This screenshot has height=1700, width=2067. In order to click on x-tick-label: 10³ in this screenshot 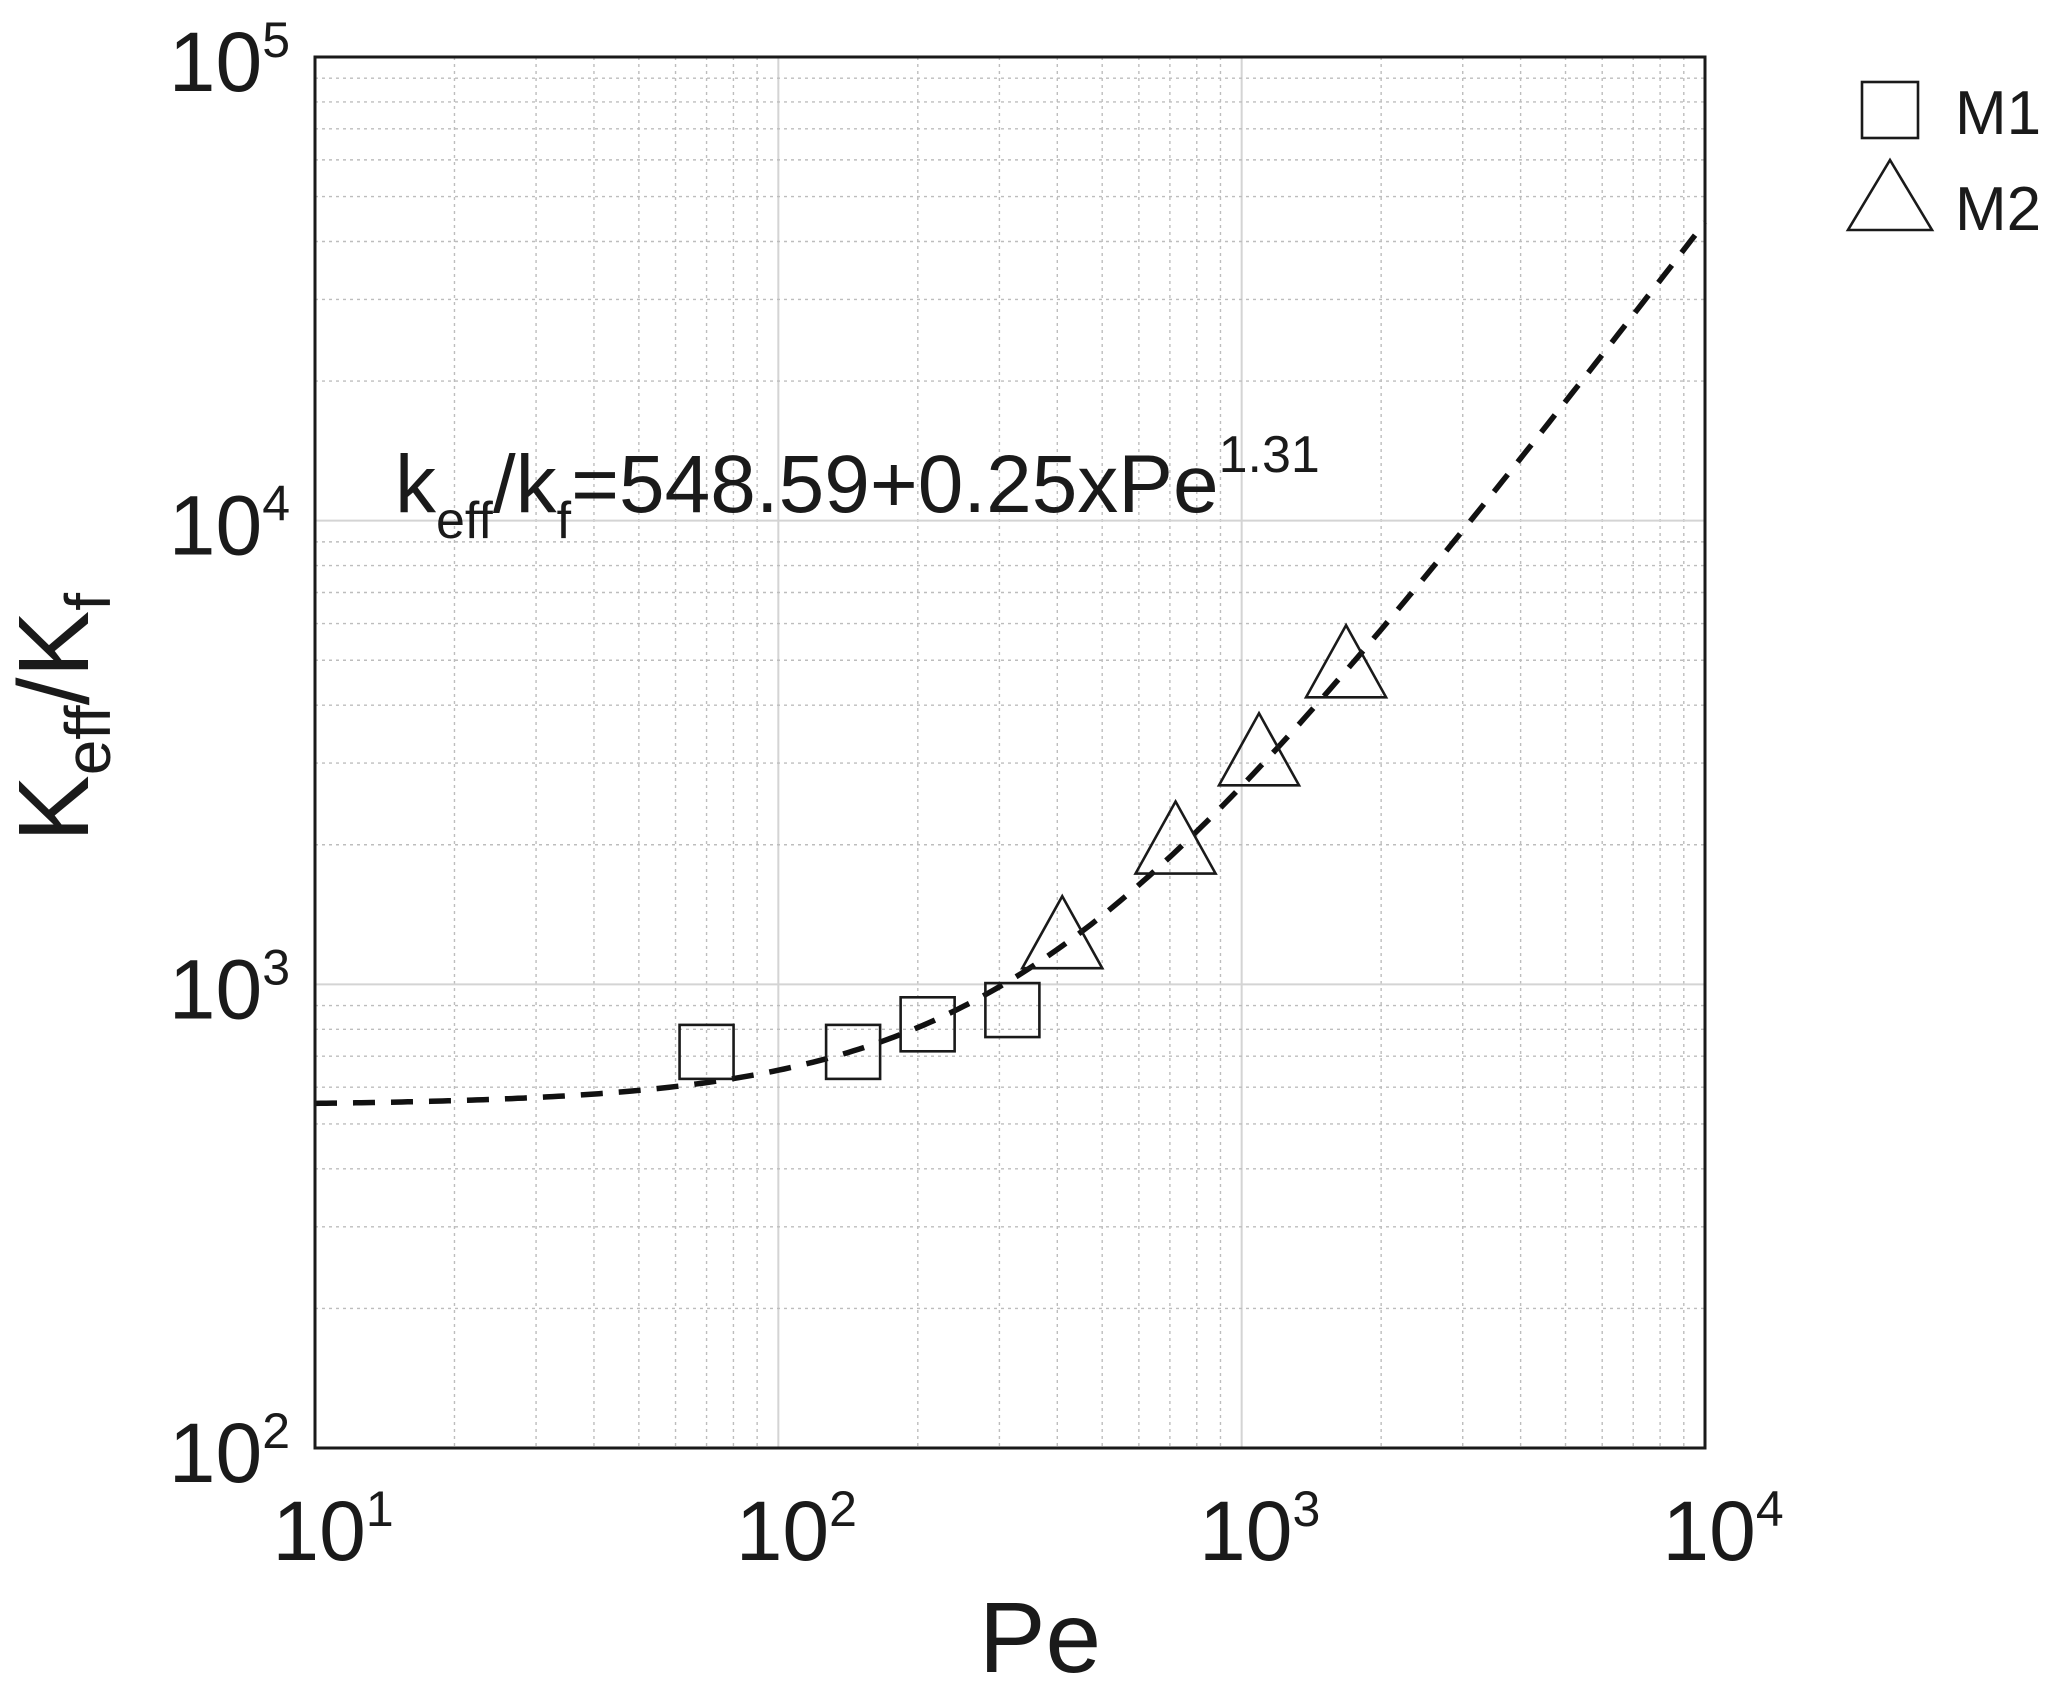, I will do `click(1259, 1529)`.